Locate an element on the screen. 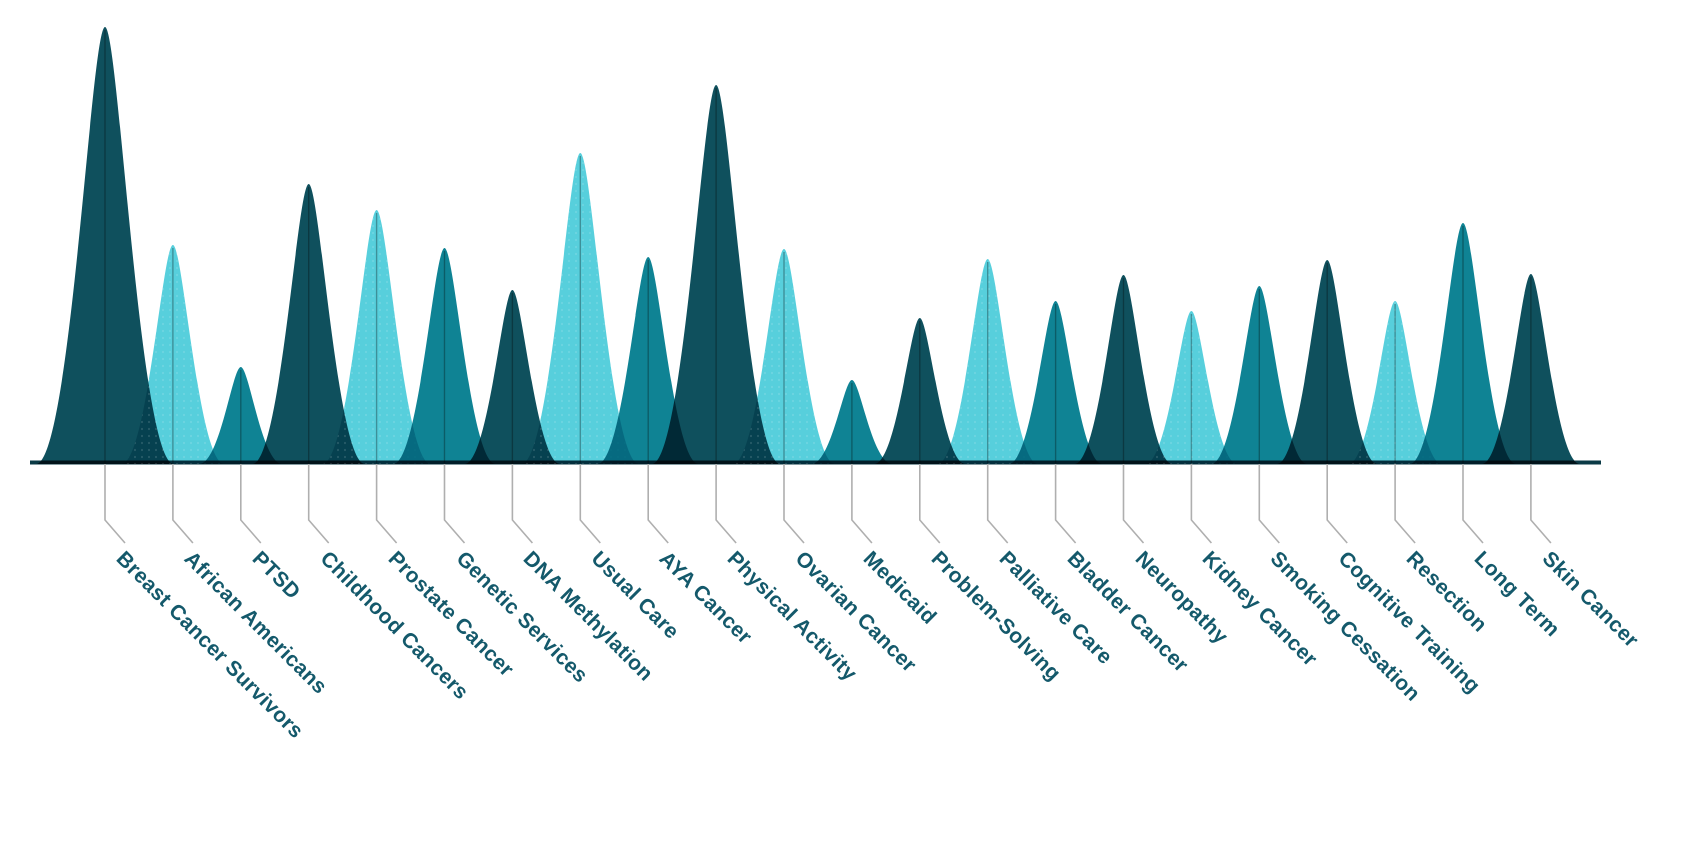  leader-line-palliative-care is located at coordinates (997, 504).